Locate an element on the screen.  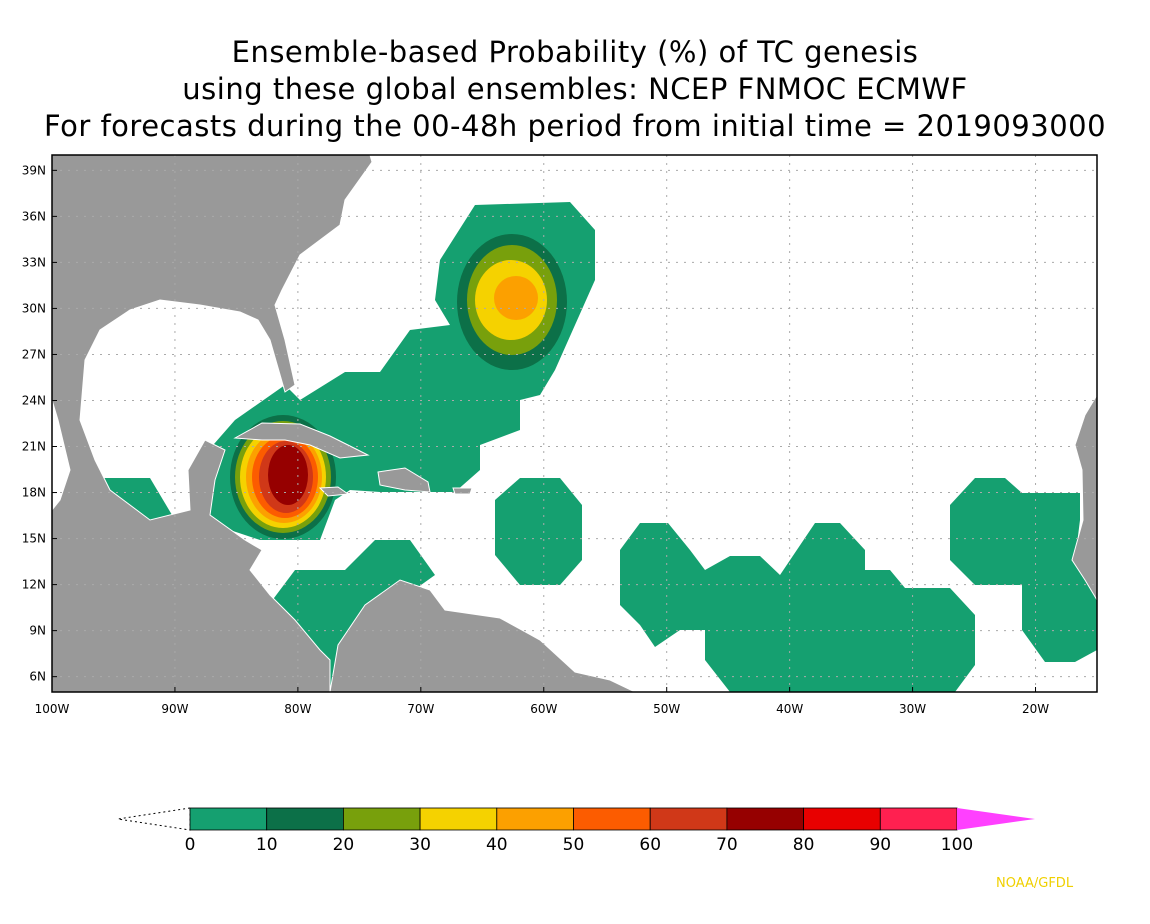
colorbar-label: 100 is located at coordinates (957, 845).